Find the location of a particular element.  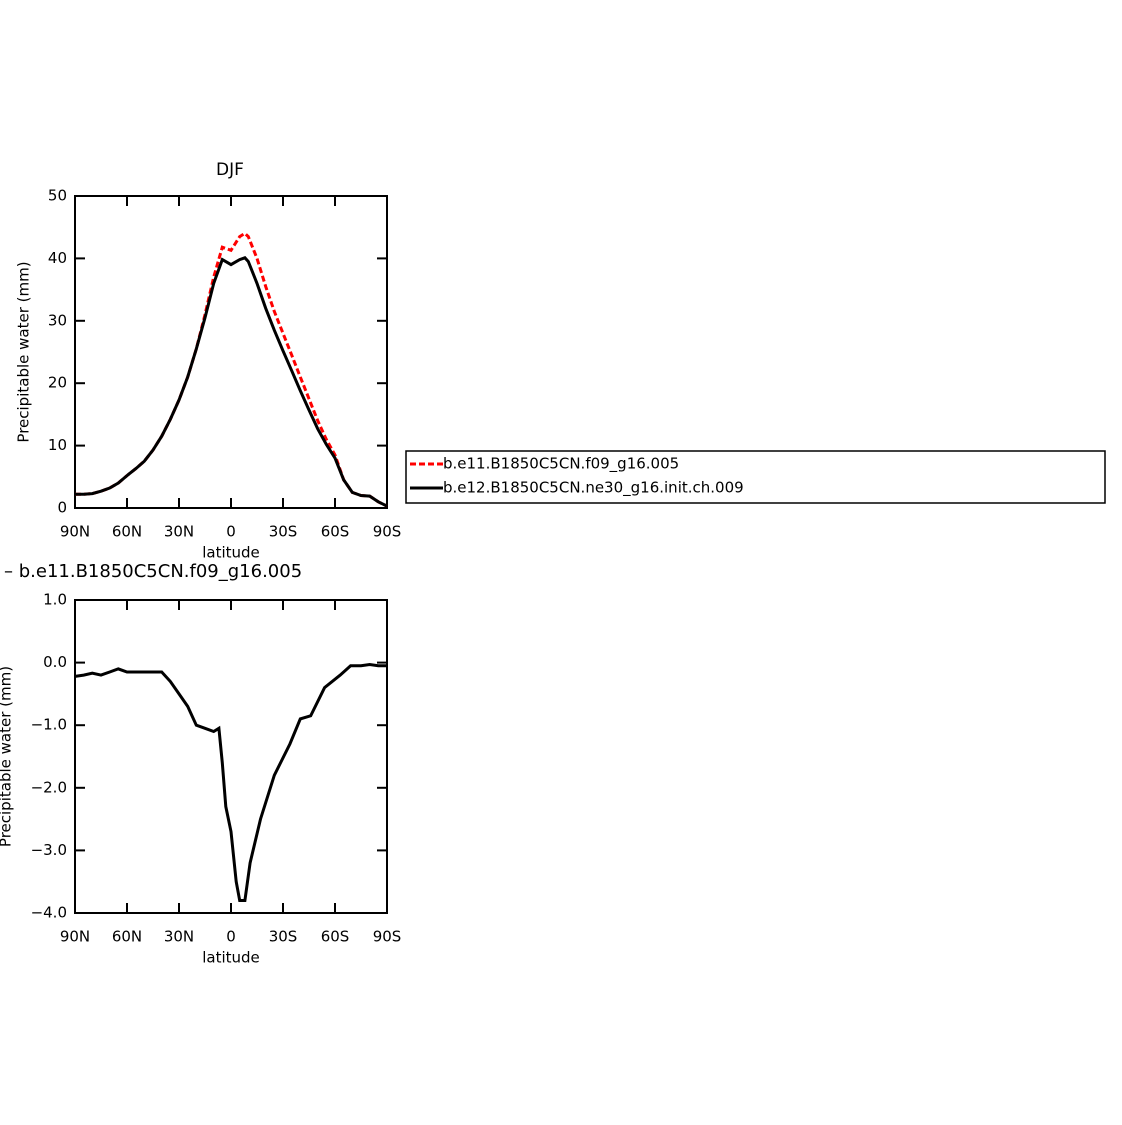

y-tick-label: 0 is located at coordinates (62, 508).